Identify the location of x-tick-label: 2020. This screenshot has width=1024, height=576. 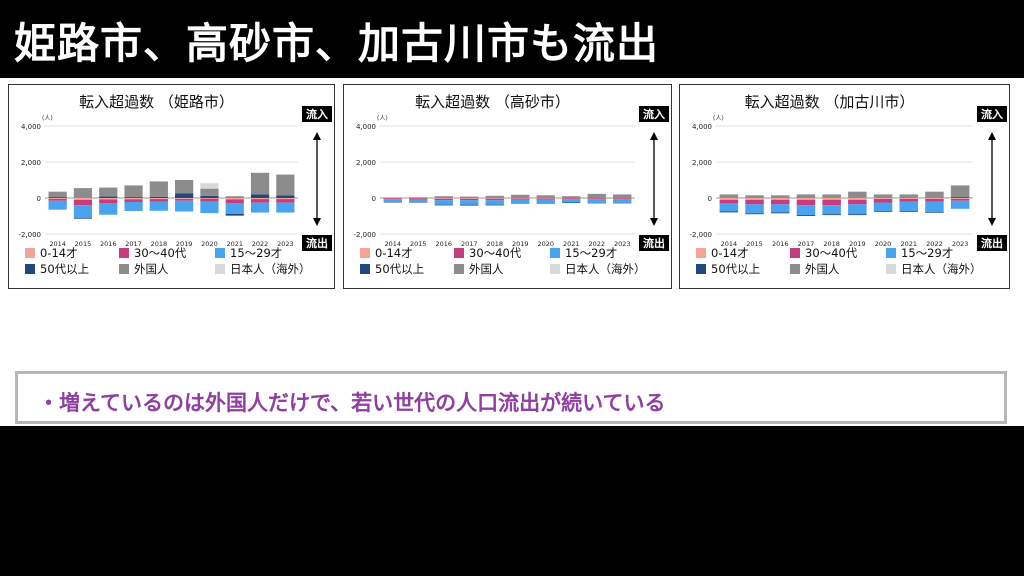
(209, 244).